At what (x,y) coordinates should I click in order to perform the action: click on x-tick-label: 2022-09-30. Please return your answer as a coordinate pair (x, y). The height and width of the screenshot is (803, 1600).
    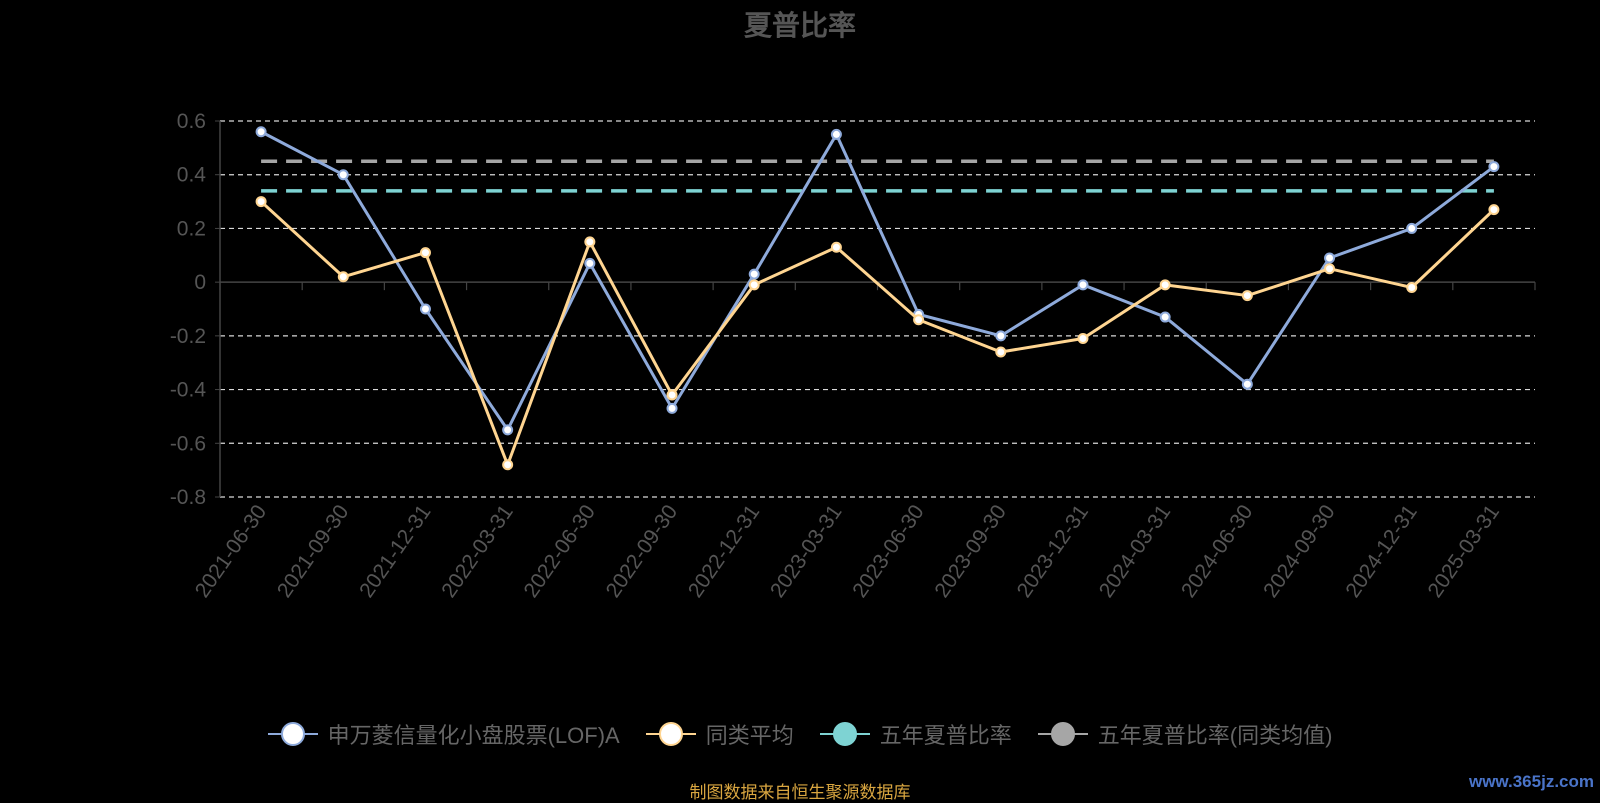
    Looking at the image, I should click on (642, 551).